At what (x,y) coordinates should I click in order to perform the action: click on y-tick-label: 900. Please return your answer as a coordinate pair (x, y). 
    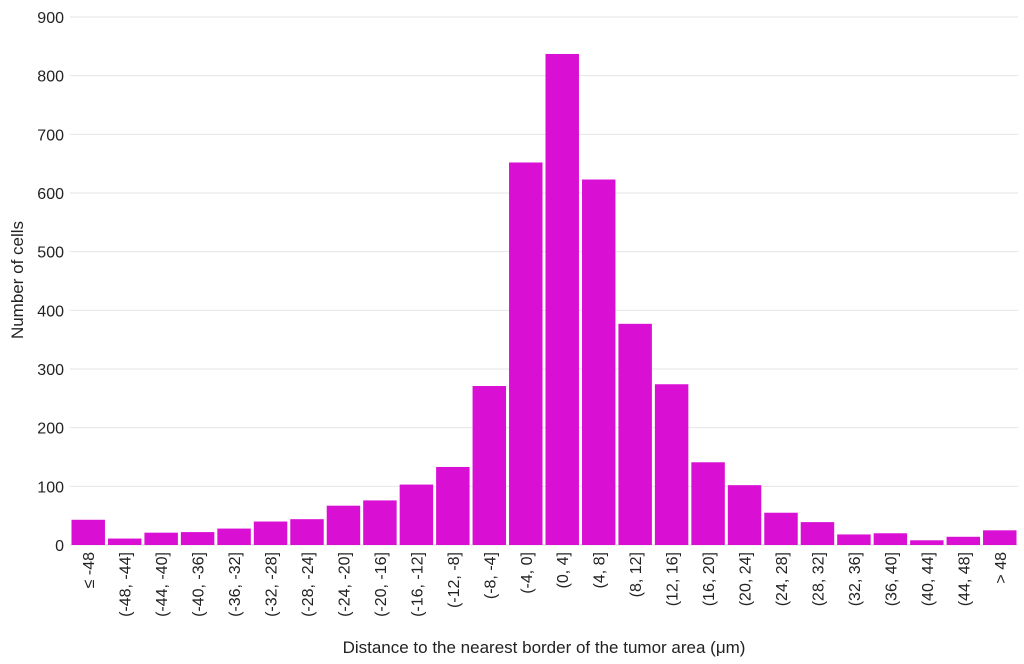
    Looking at the image, I should click on (50, 18).